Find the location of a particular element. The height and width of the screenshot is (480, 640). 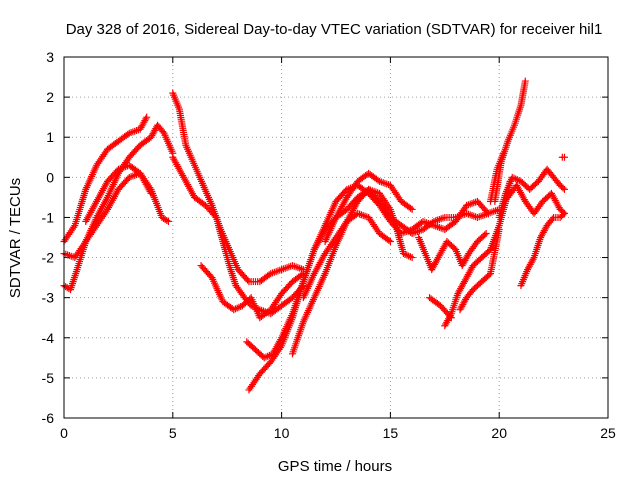

y-tick-label: -2 is located at coordinates (48, 258).